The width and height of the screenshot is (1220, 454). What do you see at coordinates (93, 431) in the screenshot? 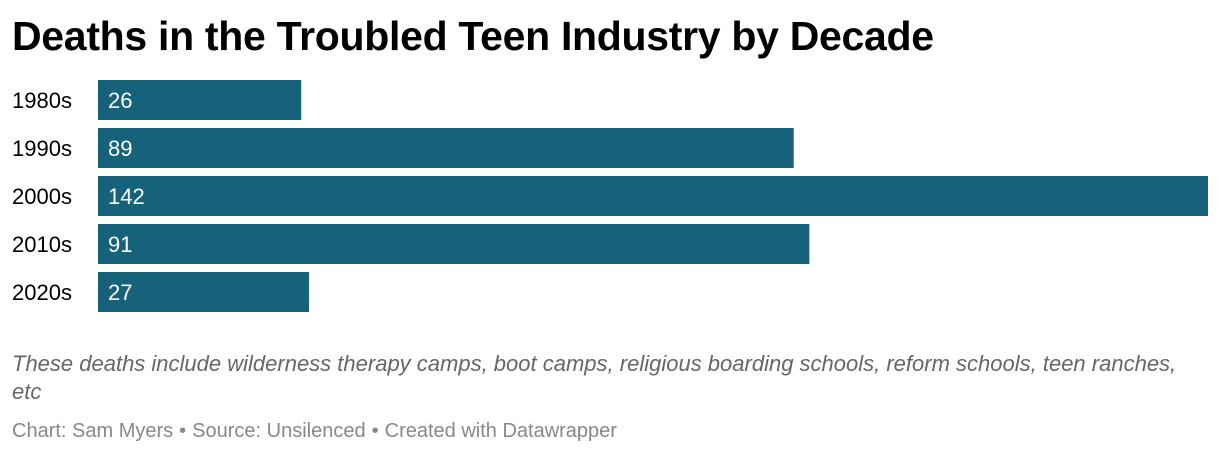
I see `chart-credit: Chart: Sam Myers` at bounding box center [93, 431].